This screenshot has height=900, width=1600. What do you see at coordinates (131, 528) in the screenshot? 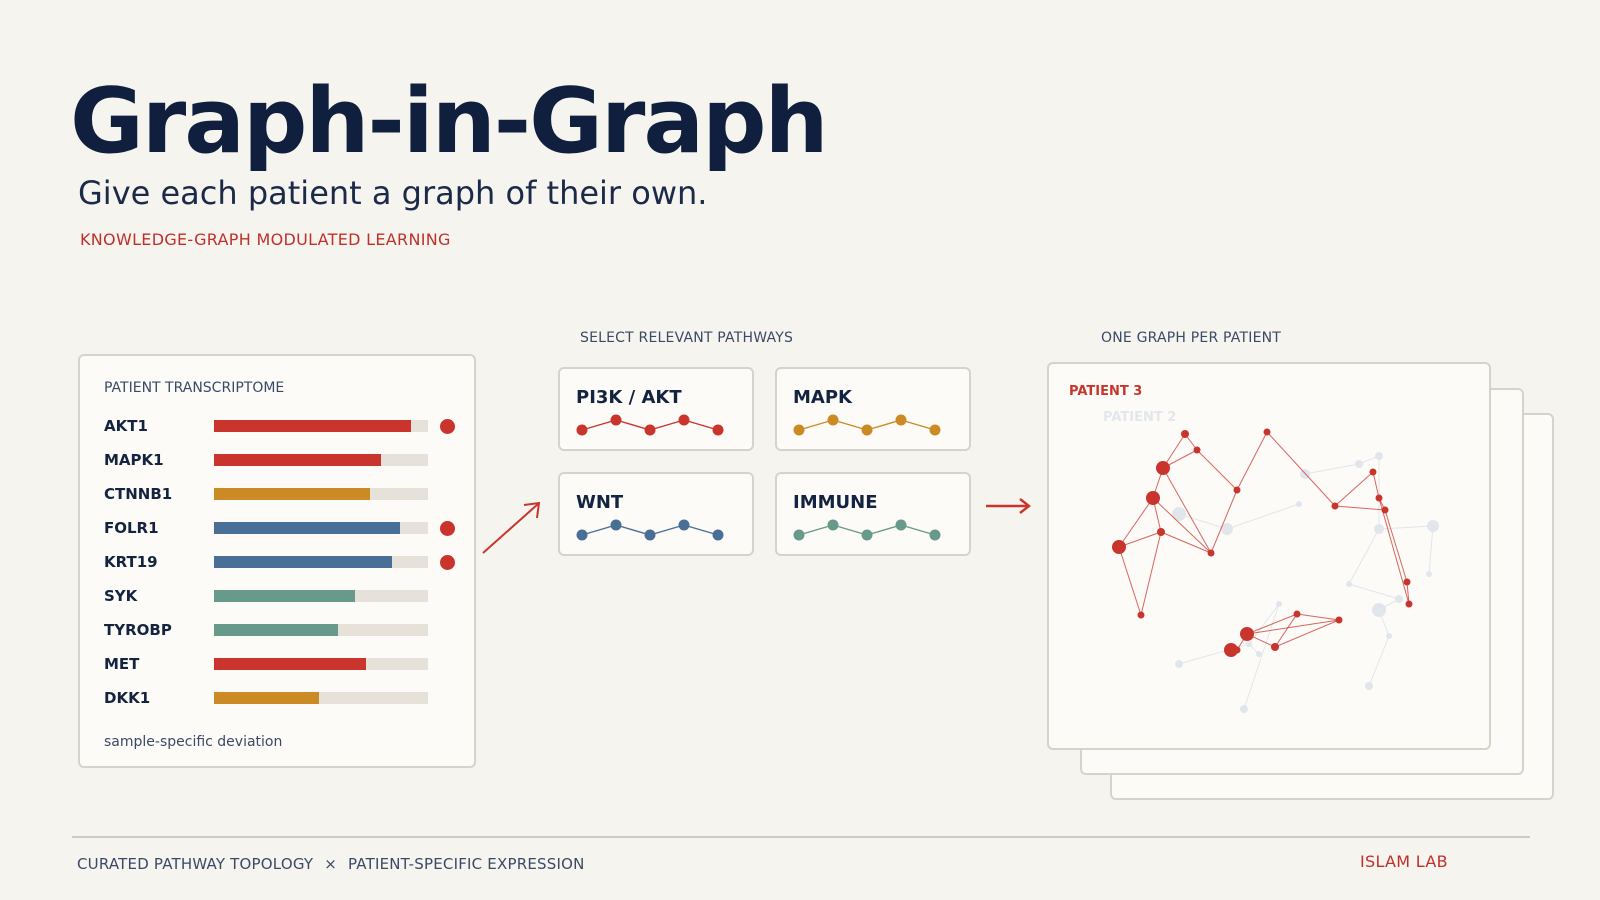
I see `gene-name: FOLR1` at bounding box center [131, 528].